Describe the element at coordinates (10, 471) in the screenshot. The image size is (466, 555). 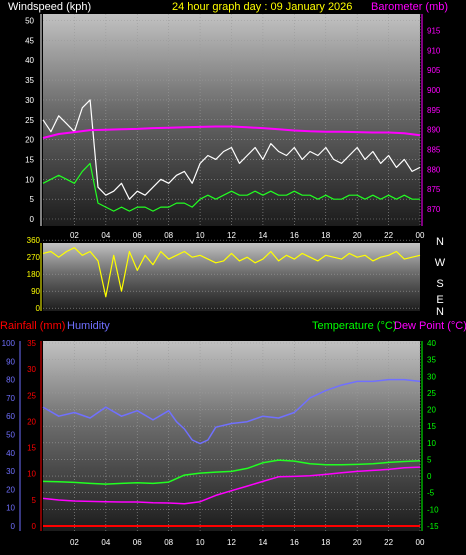
I see `humidity-tick-label: 30` at that location.